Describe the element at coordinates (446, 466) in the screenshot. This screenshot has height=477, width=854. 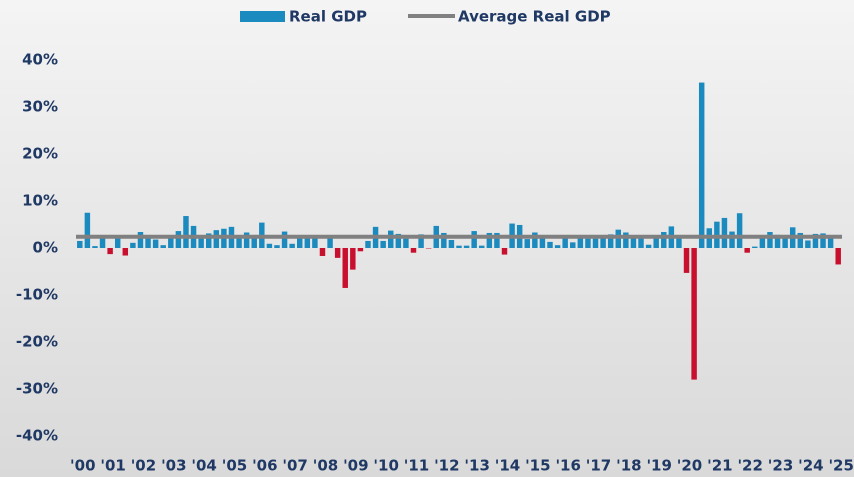
I see `x-tick-label: '12` at that location.